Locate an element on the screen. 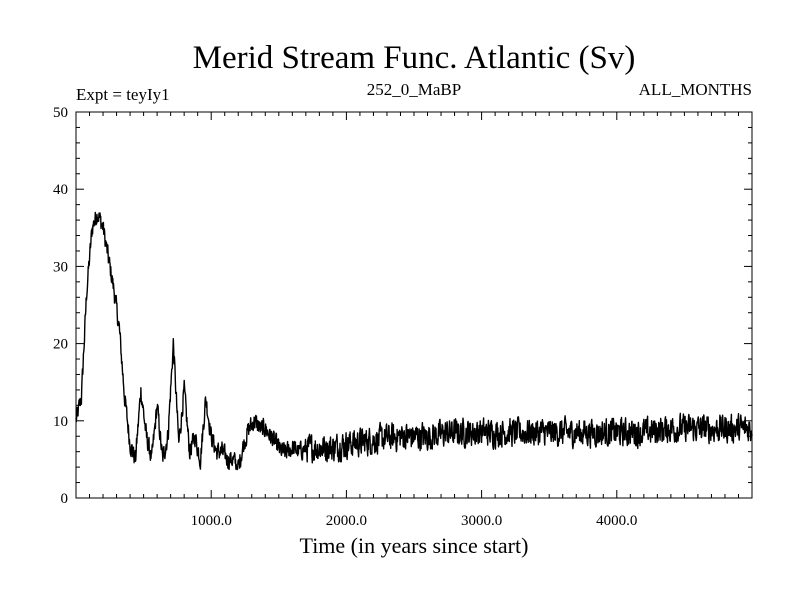 This screenshot has height=600, width=800. chart-title: Merid Stream Func. Atlantic (Sv) is located at coordinates (414, 58).